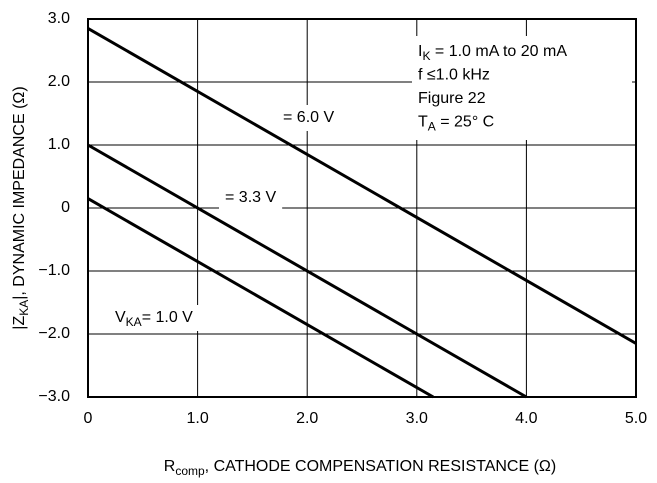  I want to click on series-label: VKA= 1.0 V, so click(154, 319).